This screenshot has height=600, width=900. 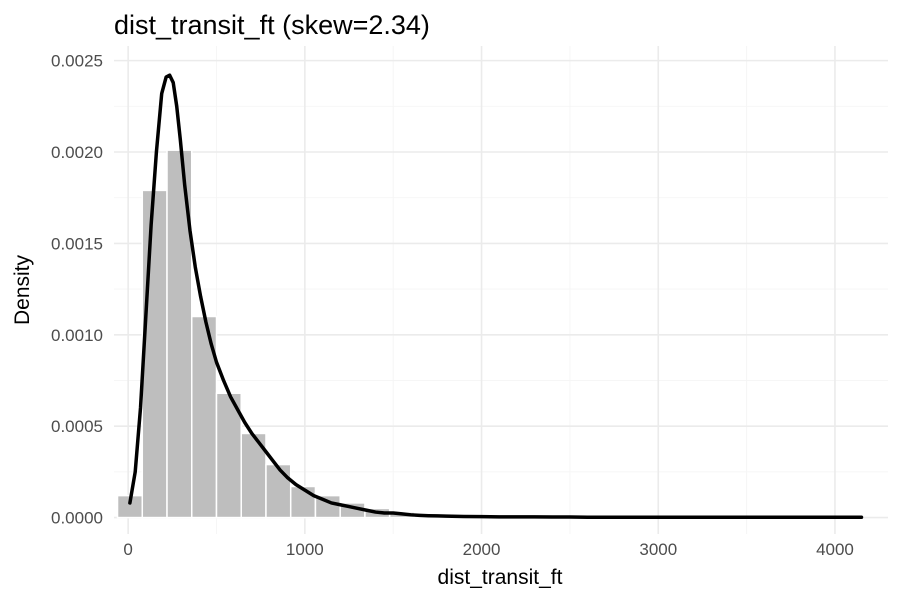 I want to click on x-tick-label: 3000, so click(x=658, y=549).